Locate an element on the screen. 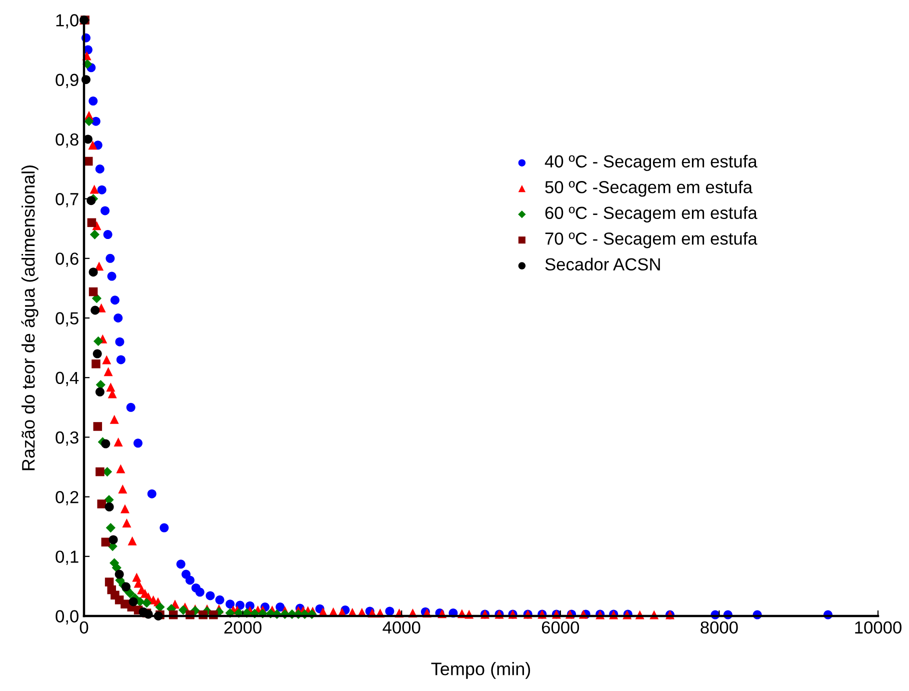 The width and height of the screenshot is (909, 691). y-tick-label: 0,2 is located at coordinates (67, 498).